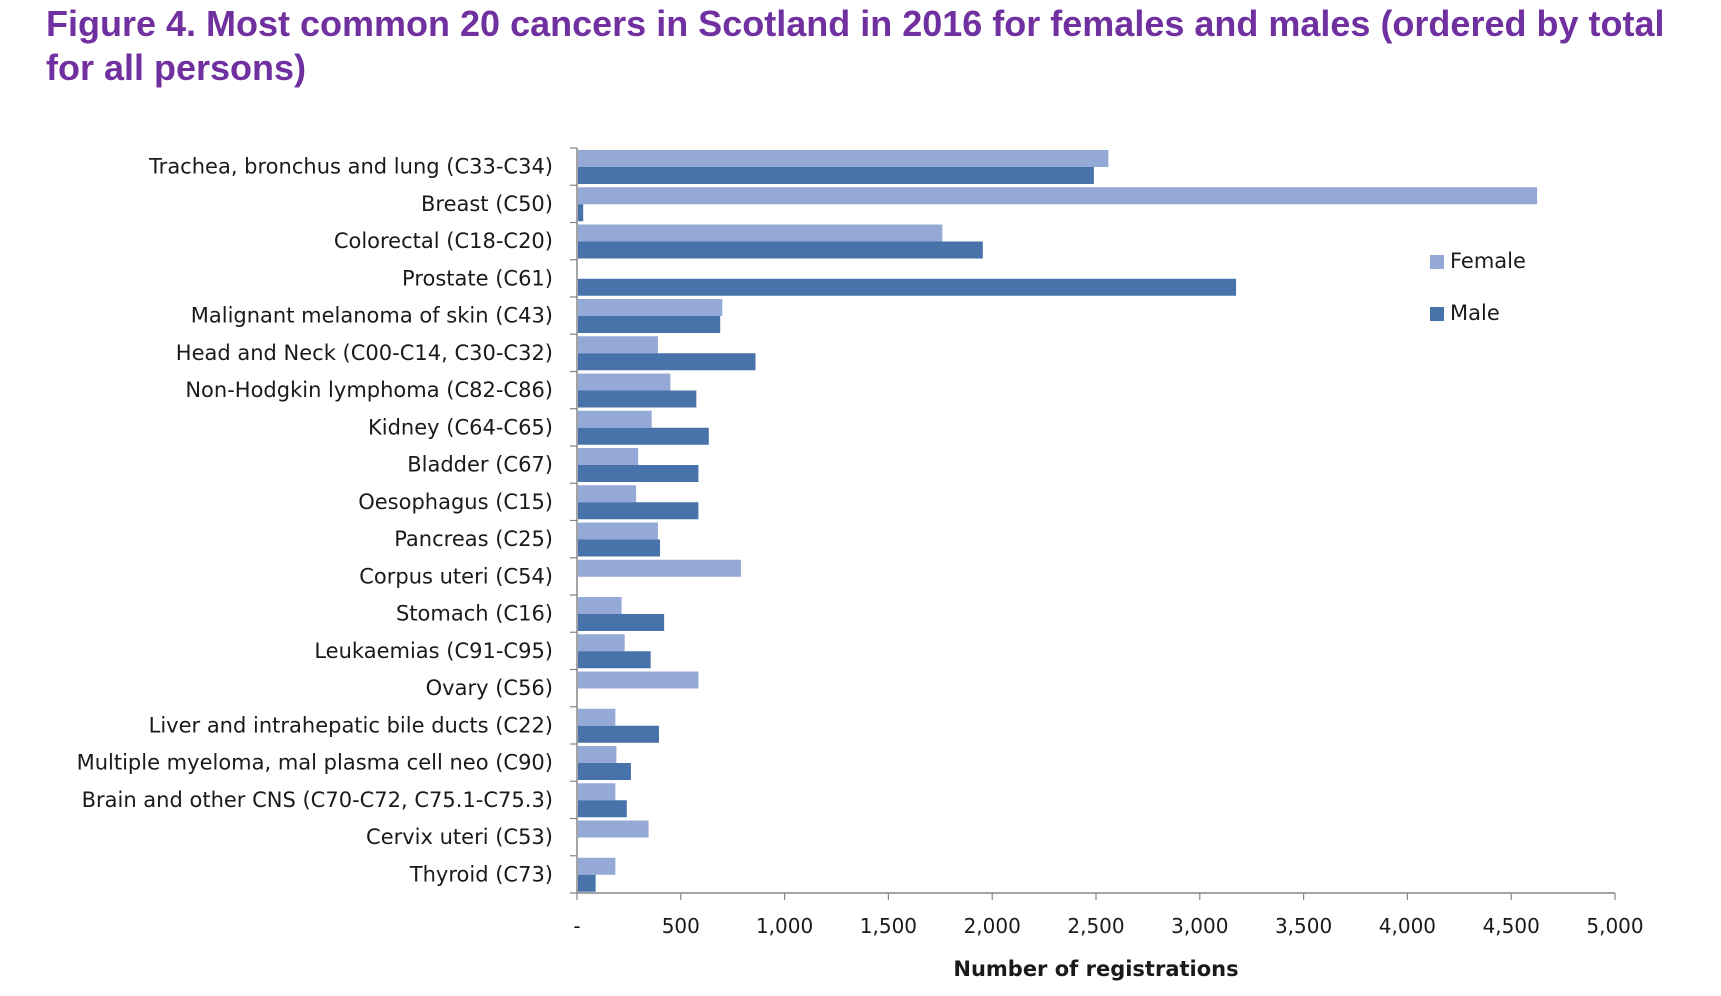 This screenshot has height=996, width=1721. Describe the element at coordinates (350, 167) in the screenshot. I see `category-label: Trachea, bronchus and lung (C33-C34)` at that location.